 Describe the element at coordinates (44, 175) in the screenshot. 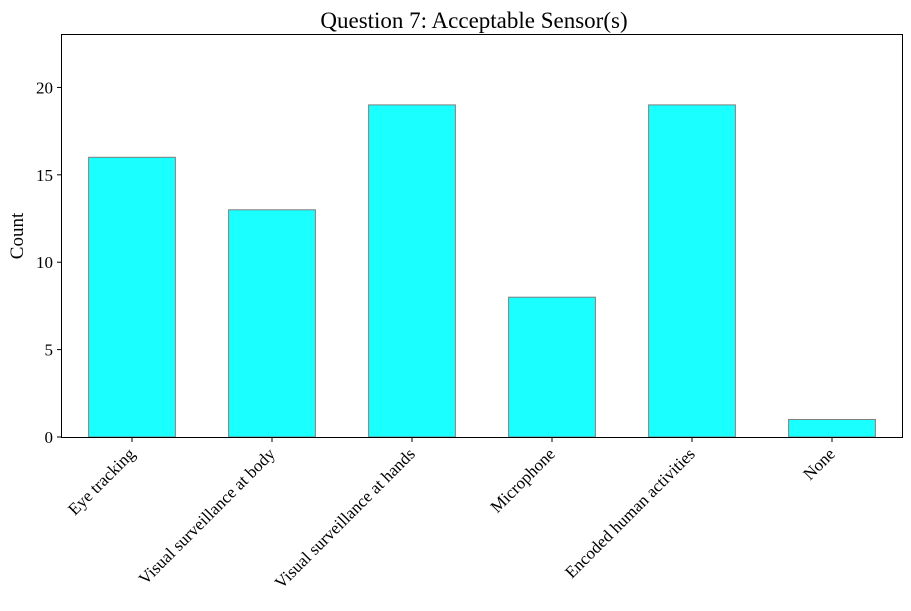

I see `y-tick-label: 15` at that location.